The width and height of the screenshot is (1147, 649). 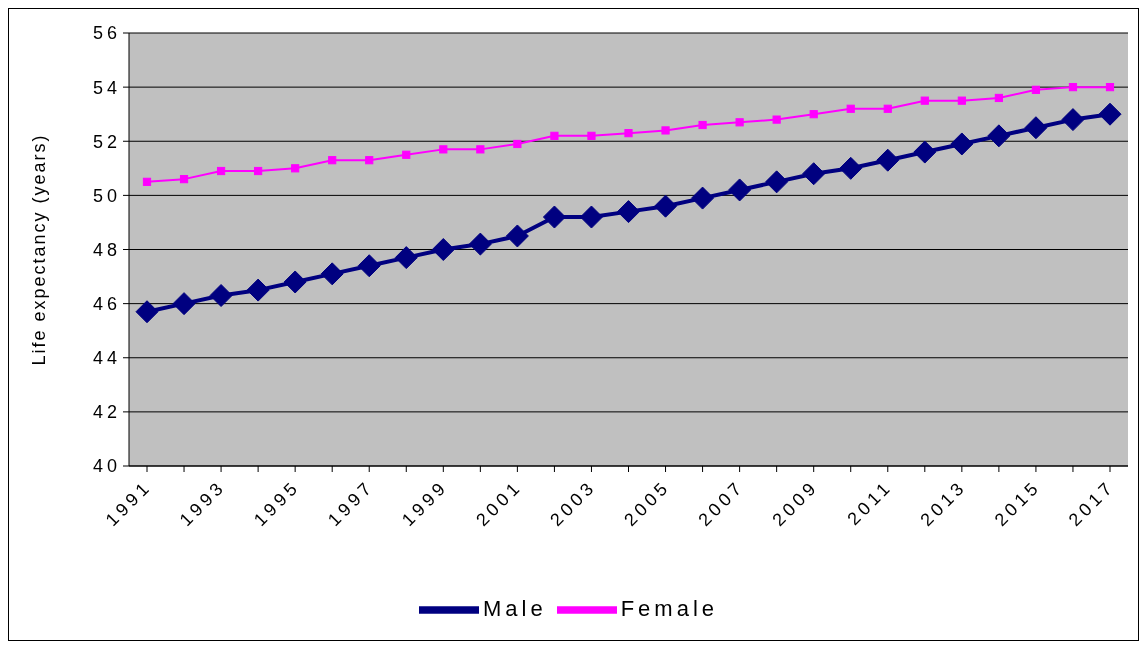 I want to click on y-tick-label: 54, so click(x=106, y=87).